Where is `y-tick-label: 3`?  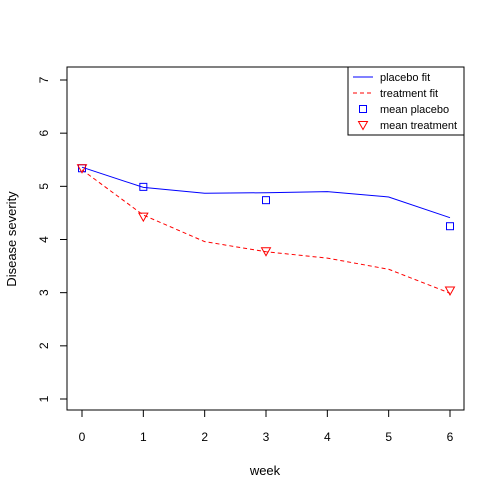
y-tick-label: 3 is located at coordinates (44, 292).